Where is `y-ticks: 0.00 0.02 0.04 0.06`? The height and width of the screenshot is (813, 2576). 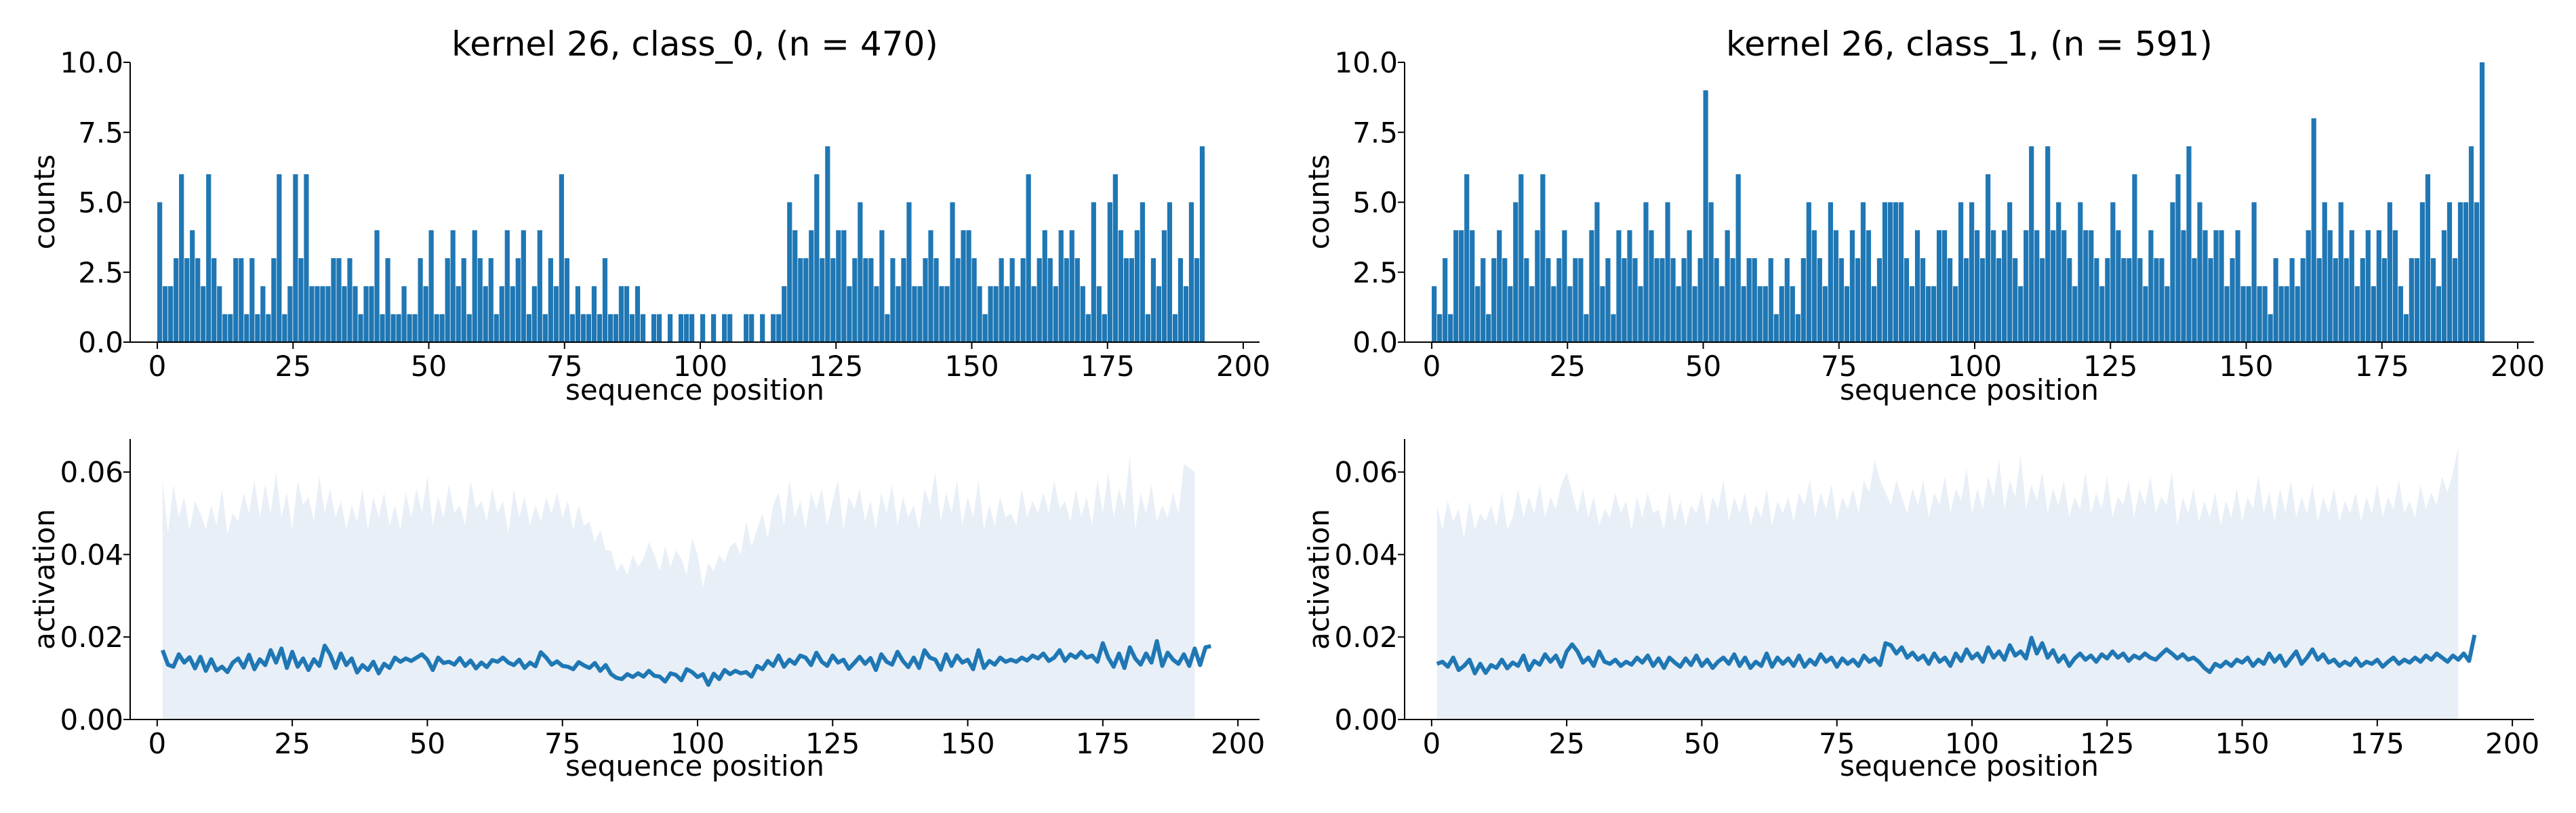
y-ticks: 0.00 0.02 0.04 0.06 is located at coordinates (1369, 596).